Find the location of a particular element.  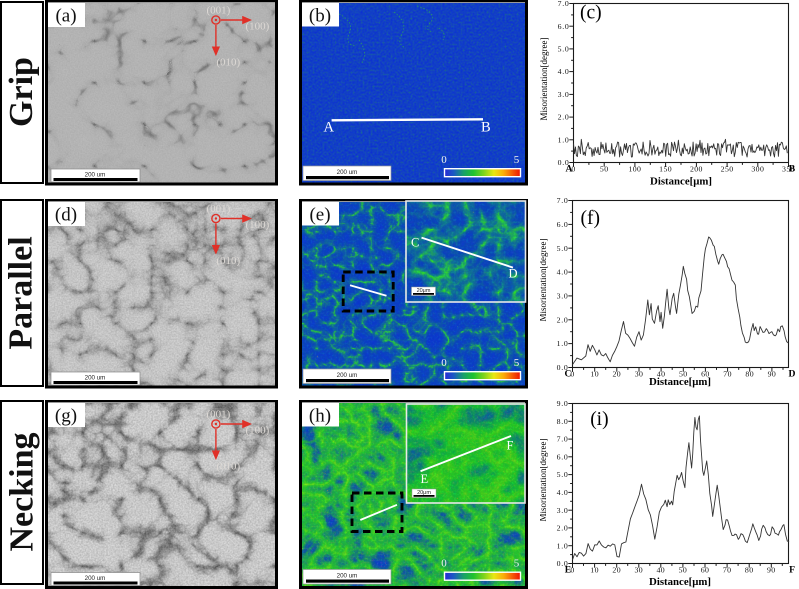

svg-text: (a) is located at coordinates (65, 16).